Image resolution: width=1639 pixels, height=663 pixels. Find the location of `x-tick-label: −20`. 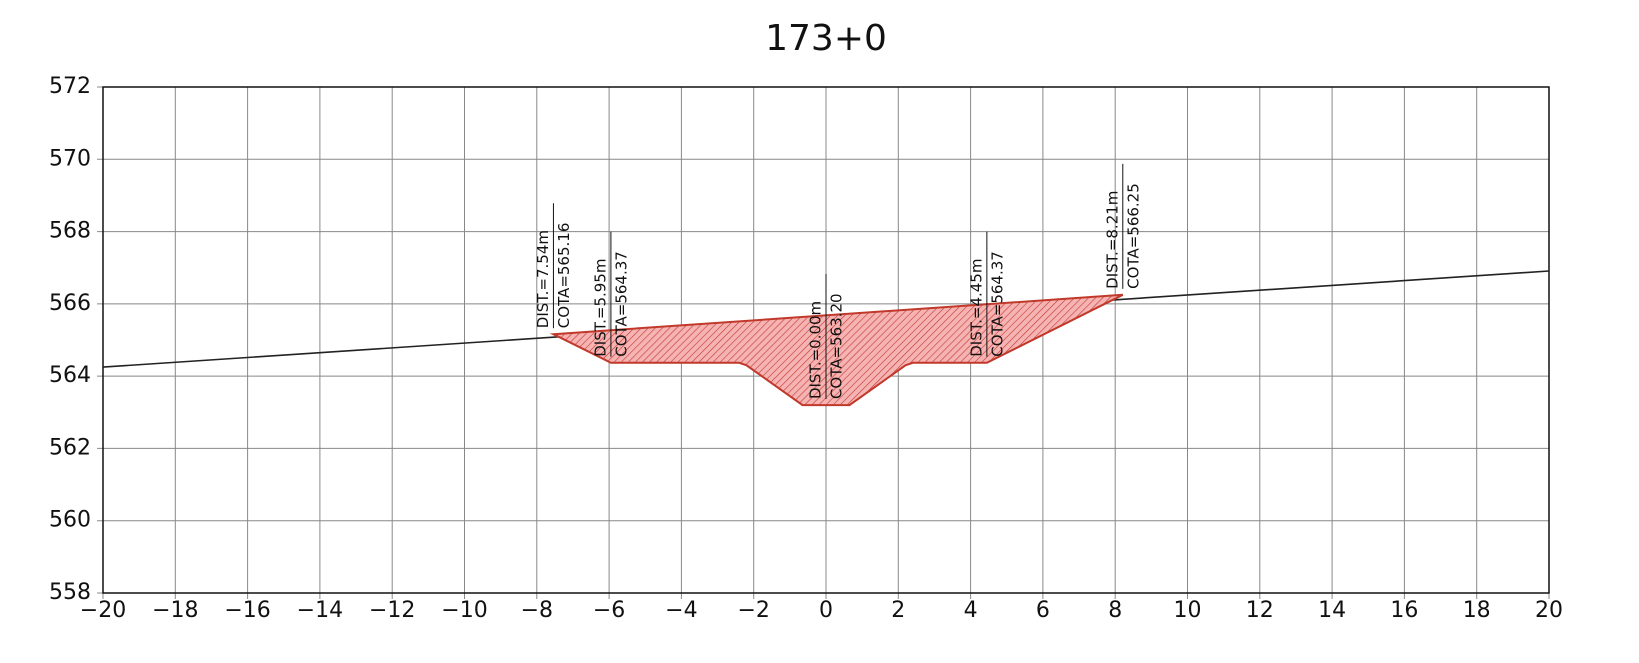

x-tick-label: −20 is located at coordinates (103, 610).